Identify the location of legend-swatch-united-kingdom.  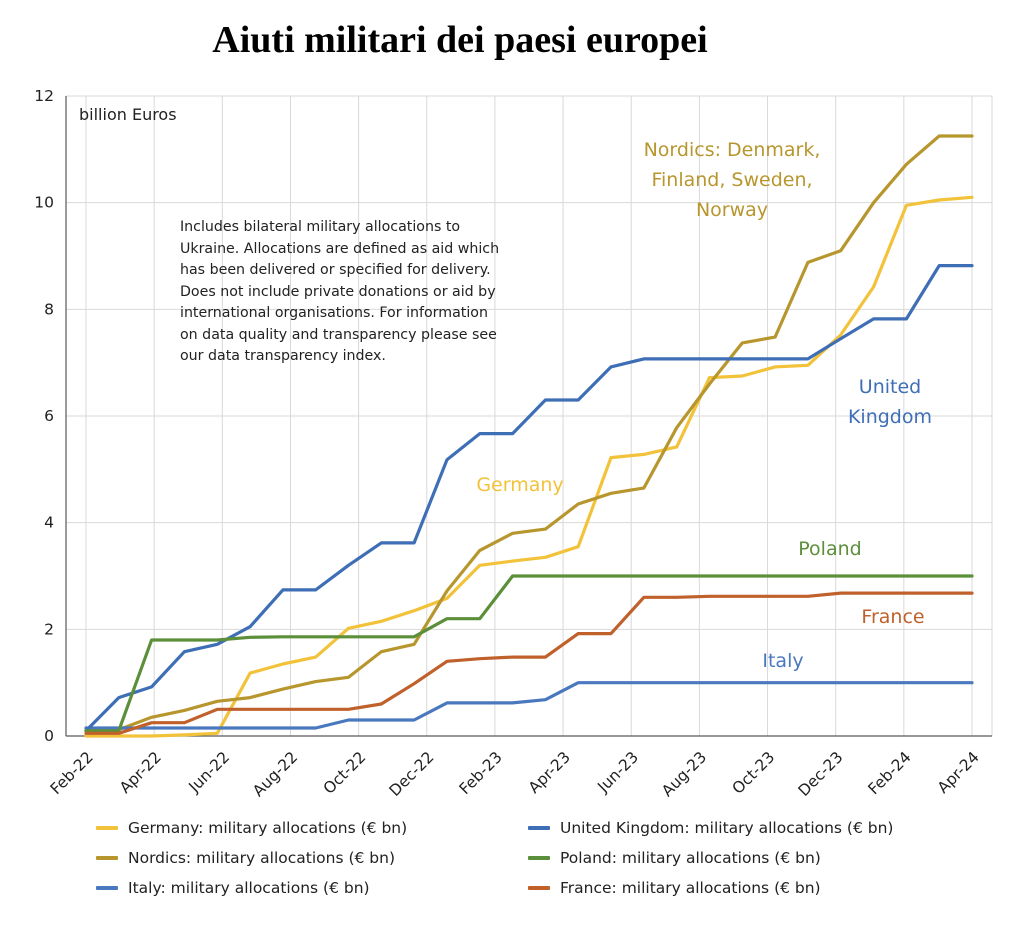
(539, 828).